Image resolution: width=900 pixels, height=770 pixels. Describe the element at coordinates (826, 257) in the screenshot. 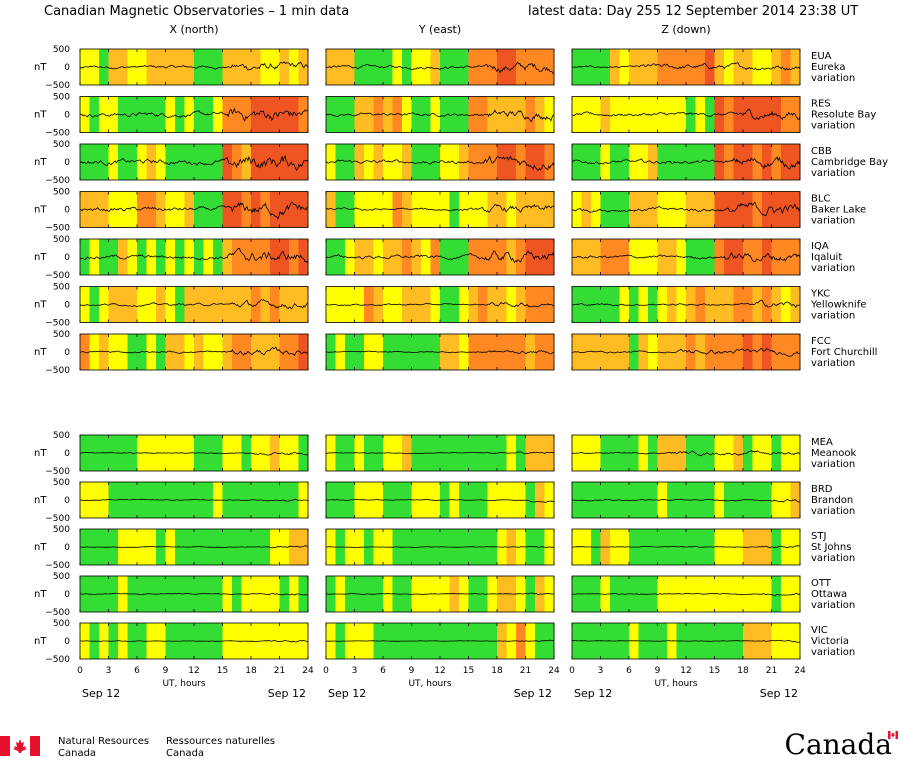

I see `station-label-1: Iqaluit` at that location.